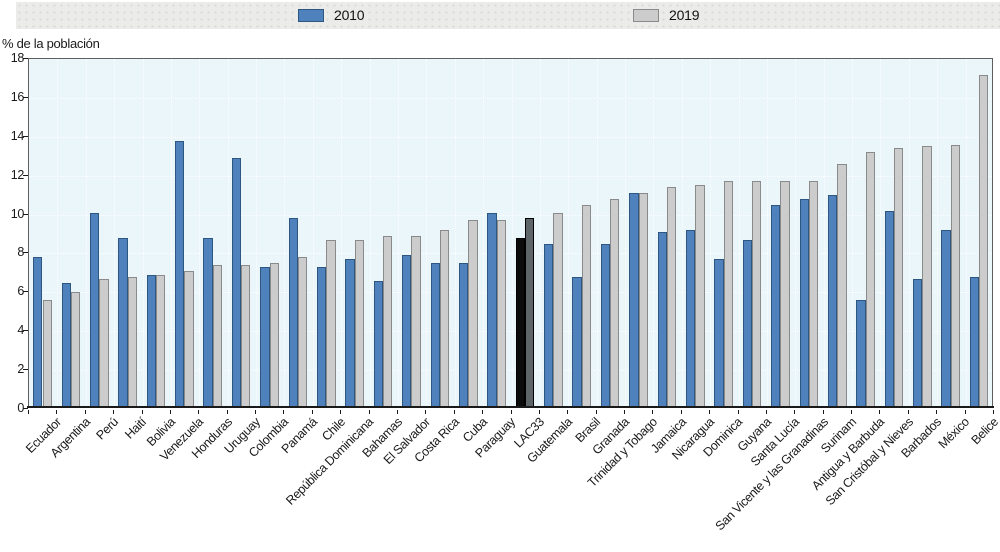 The width and height of the screenshot is (1000, 552). What do you see at coordinates (20, 252) in the screenshot?
I see `y-tick-label: 8` at bounding box center [20, 252].